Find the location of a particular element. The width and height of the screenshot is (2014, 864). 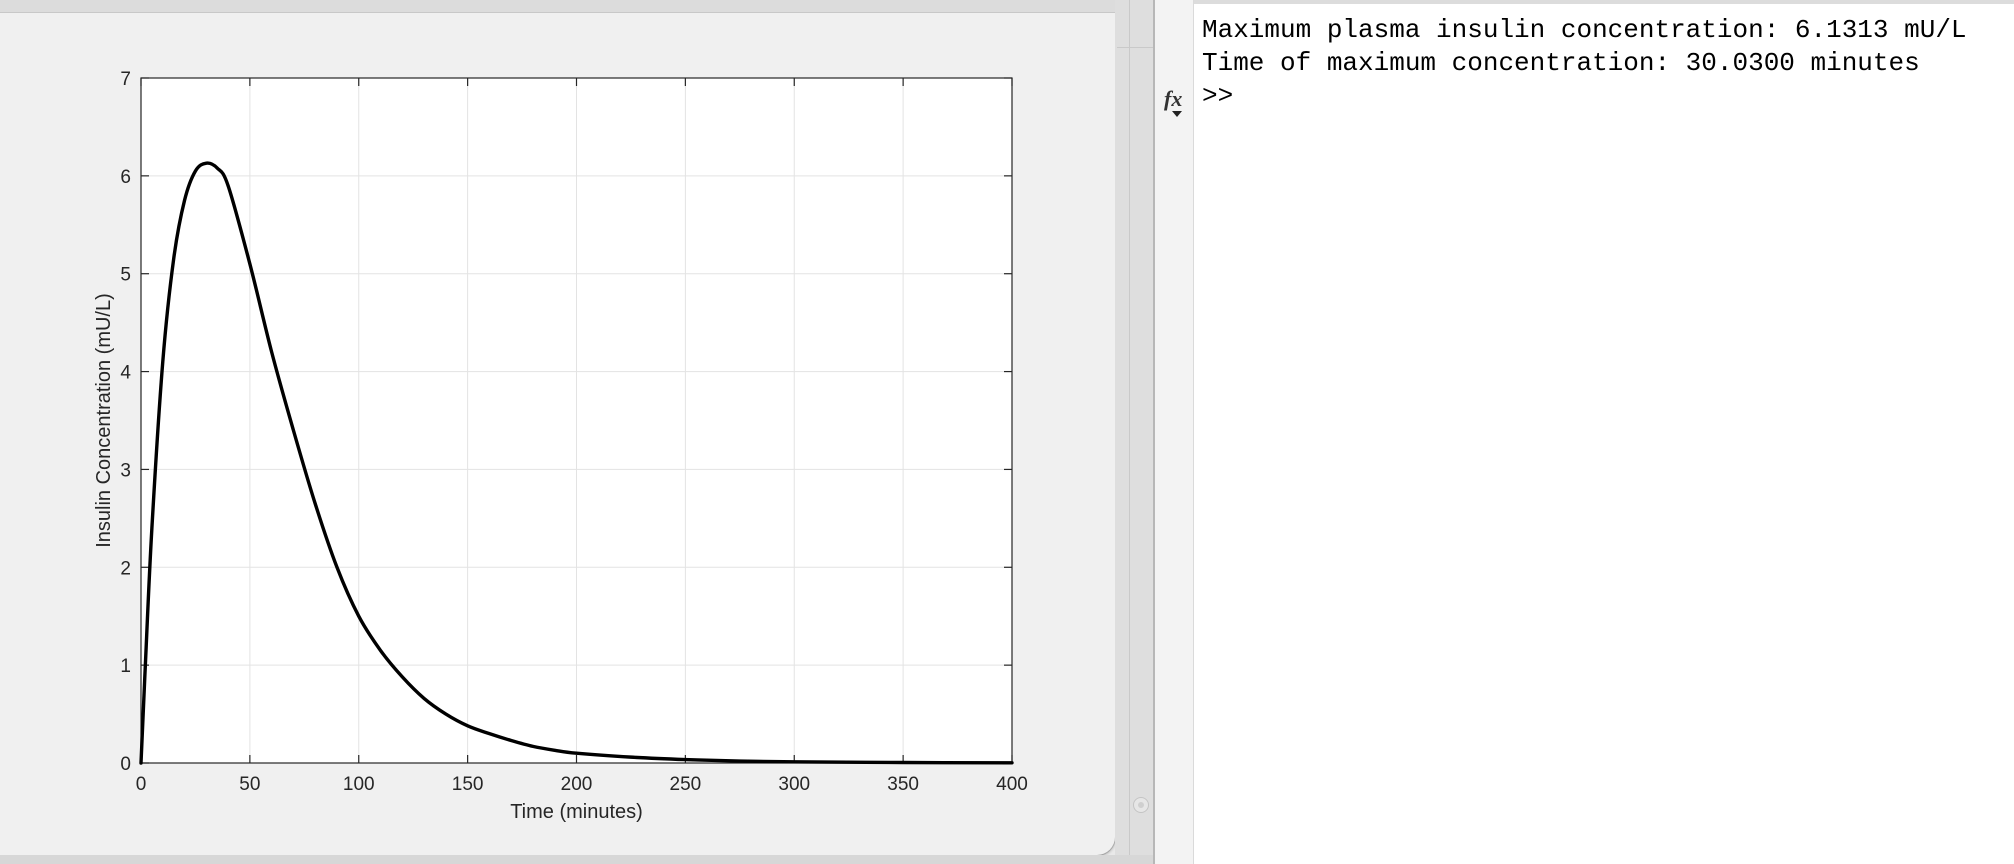

x-tick-label: 0 is located at coordinates (141, 784).